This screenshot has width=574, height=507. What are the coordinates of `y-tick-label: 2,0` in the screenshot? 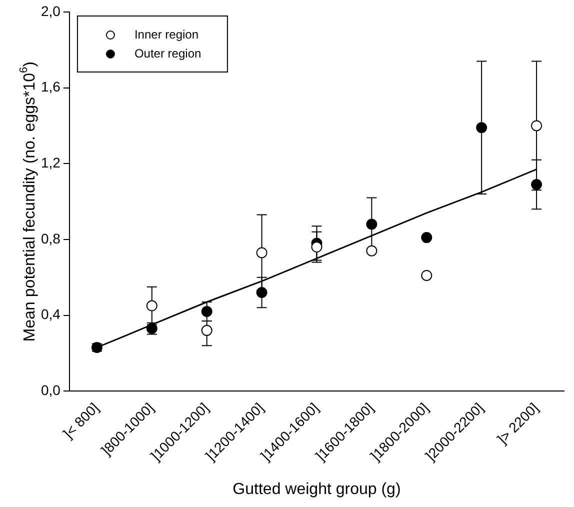 It's located at (50, 10).